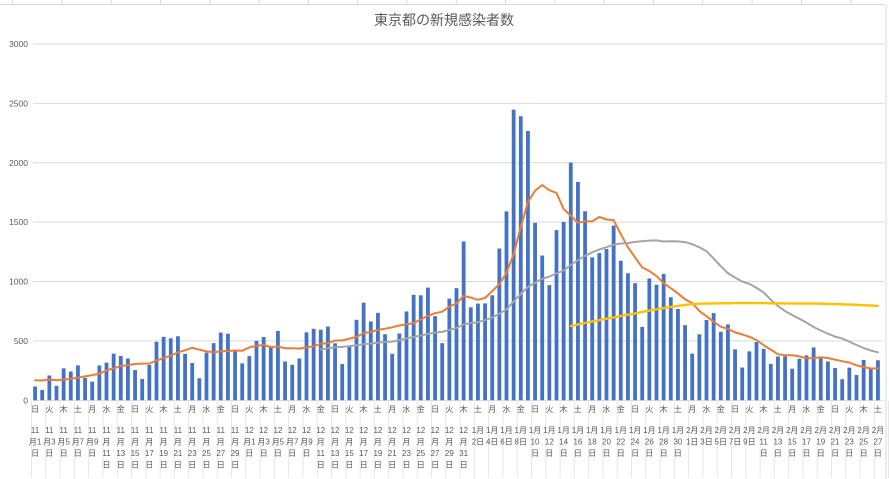  Describe the element at coordinates (521, 442) in the screenshot. I see `x-axis-date-label: 8日` at that location.